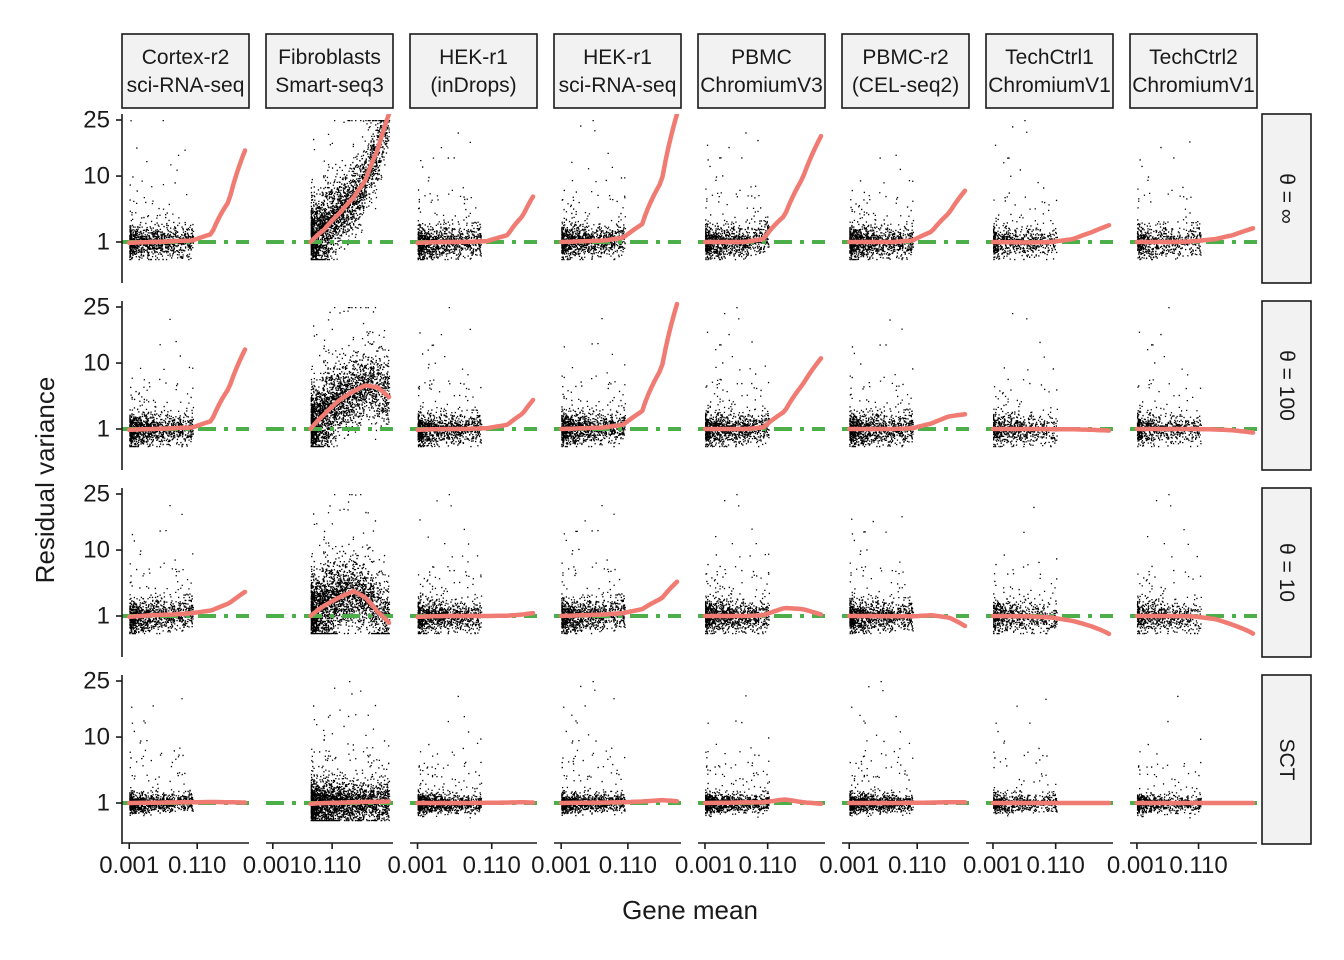 The height and width of the screenshot is (960, 1344). What do you see at coordinates (1193, 71) in the screenshot?
I see `column-strip: TechCtrl2 ChromiumV1` at bounding box center [1193, 71].